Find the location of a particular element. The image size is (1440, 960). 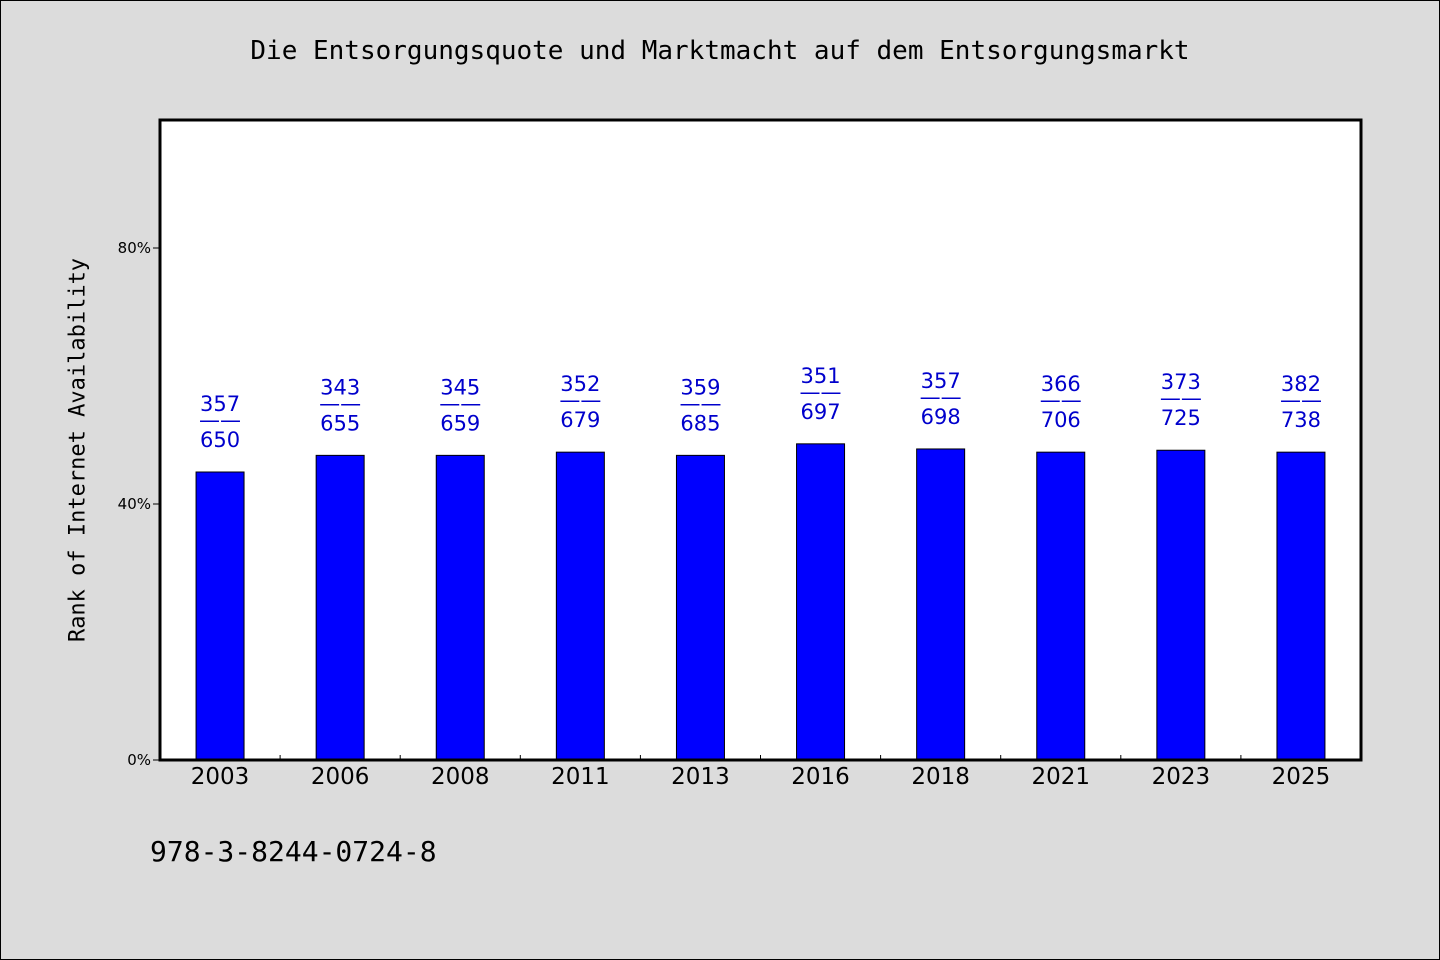

data-label-top: 366 is located at coordinates (1061, 384).